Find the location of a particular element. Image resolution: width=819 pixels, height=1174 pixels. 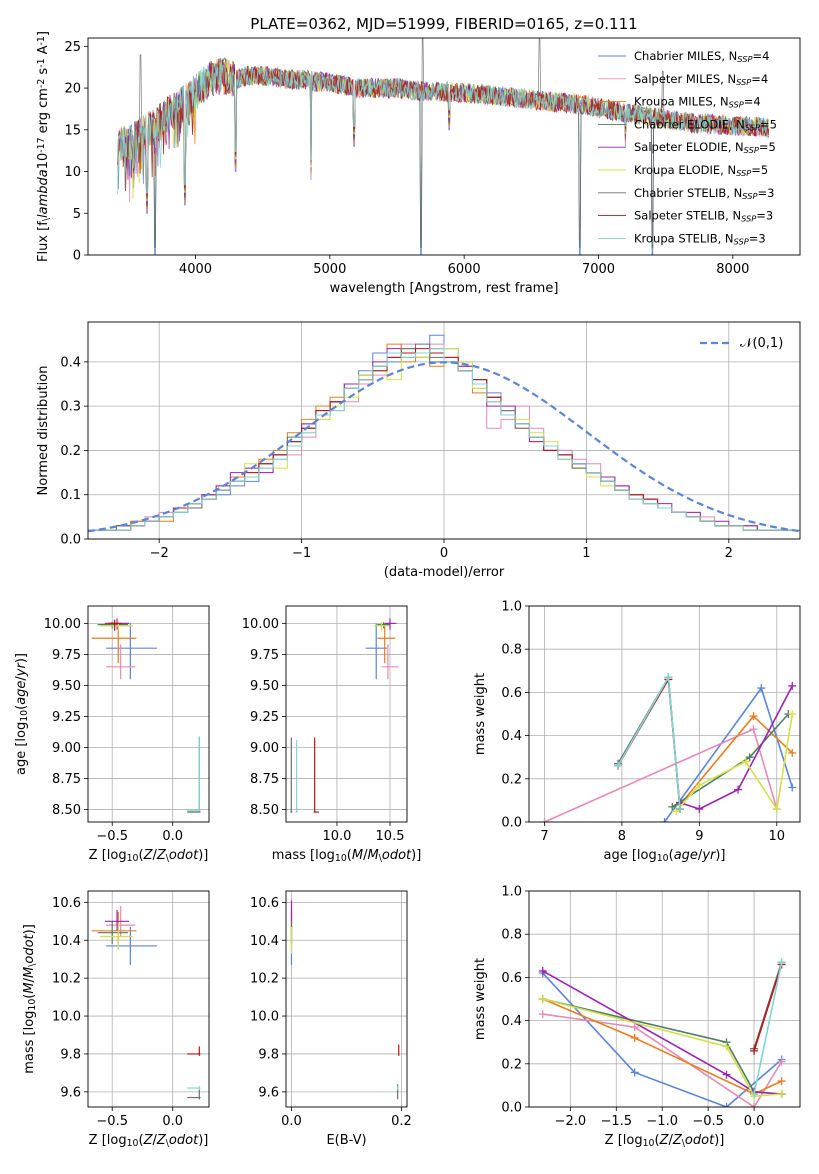

x-tick-label: 1 is located at coordinates (586, 553).